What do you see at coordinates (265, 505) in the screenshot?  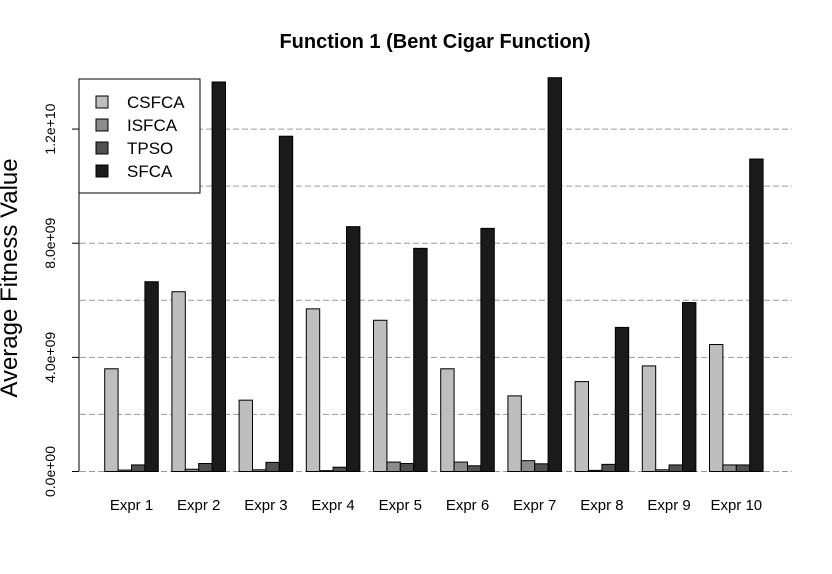 I see `x-category-label: Expr 3` at bounding box center [265, 505].